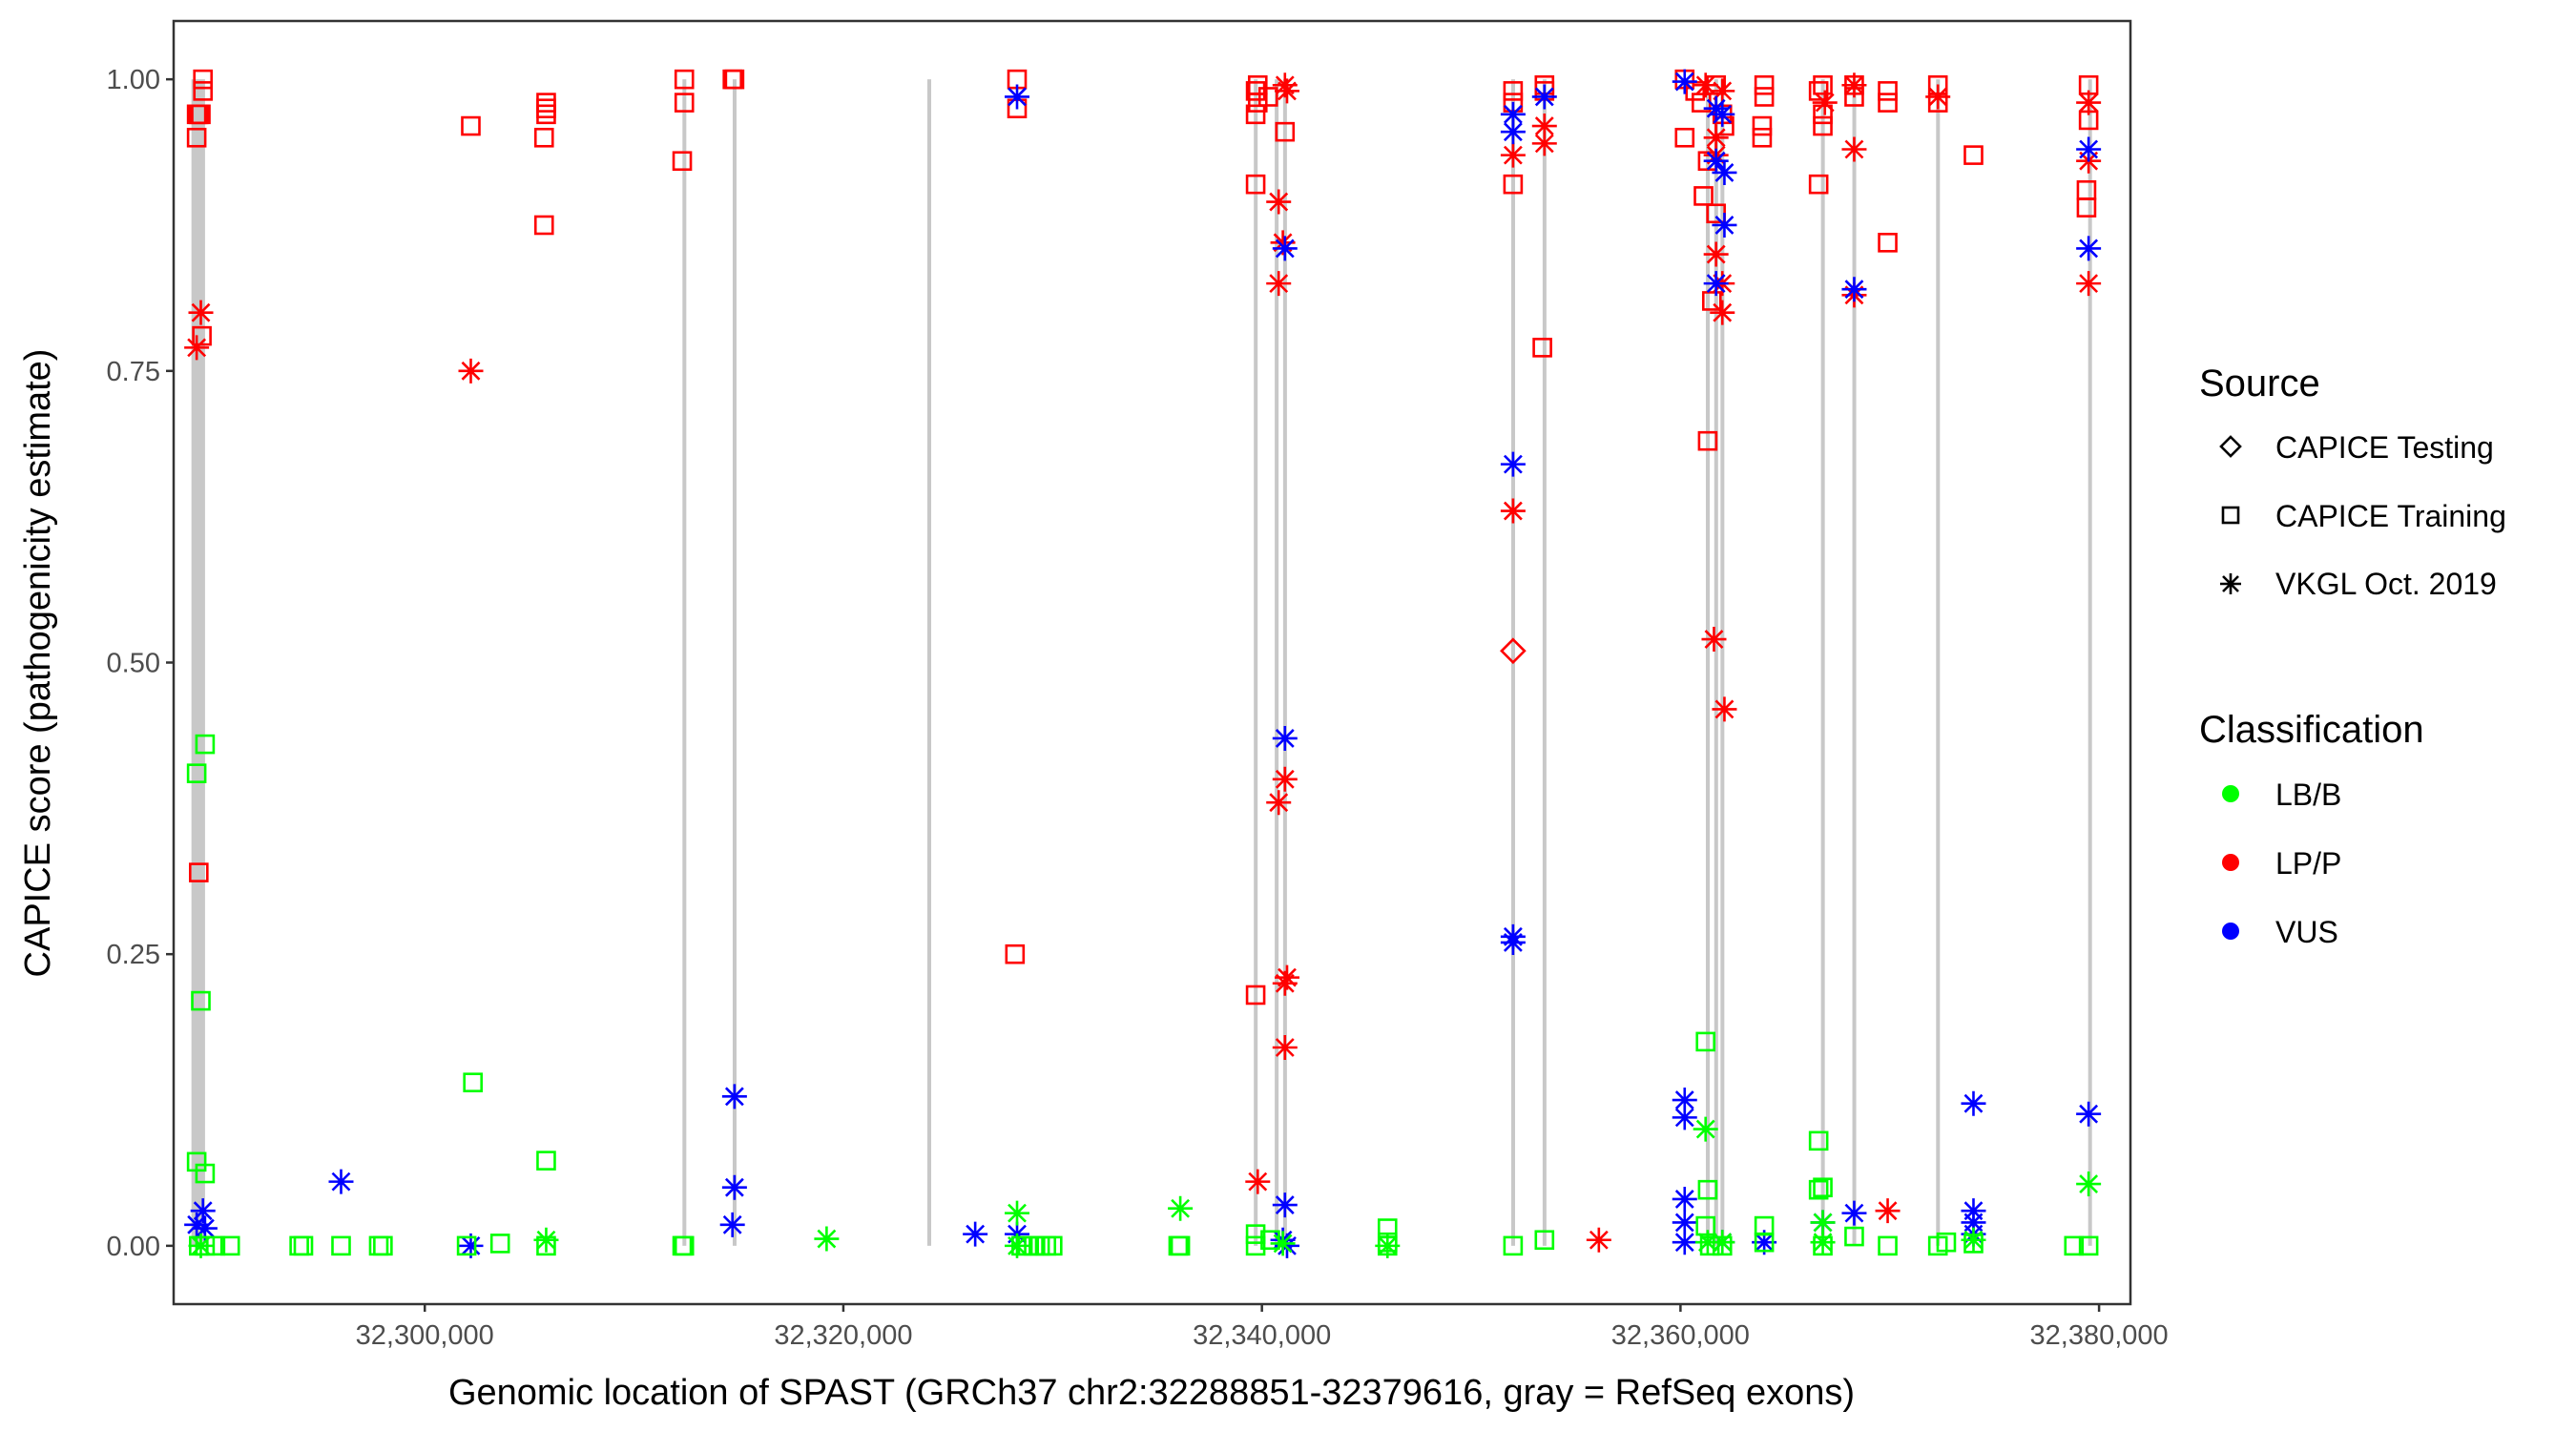 The image size is (2576, 1431). Describe the element at coordinates (133, 80) in the screenshot. I see `y-tick-label: 1.00` at that location.